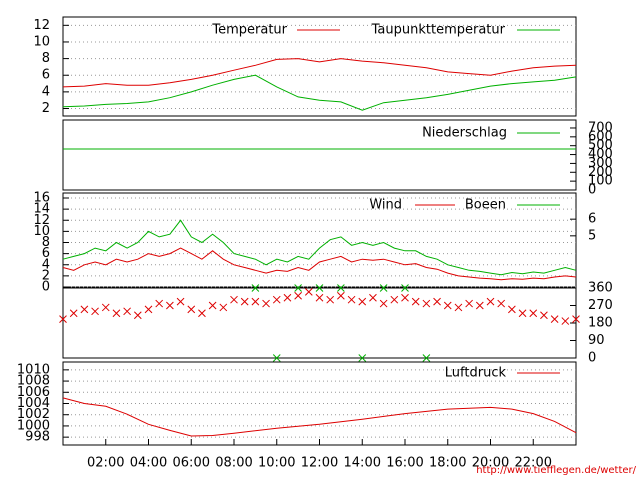  Describe the element at coordinates (249, 30) in the screenshot. I see `legend-label: Temperatur` at that location.